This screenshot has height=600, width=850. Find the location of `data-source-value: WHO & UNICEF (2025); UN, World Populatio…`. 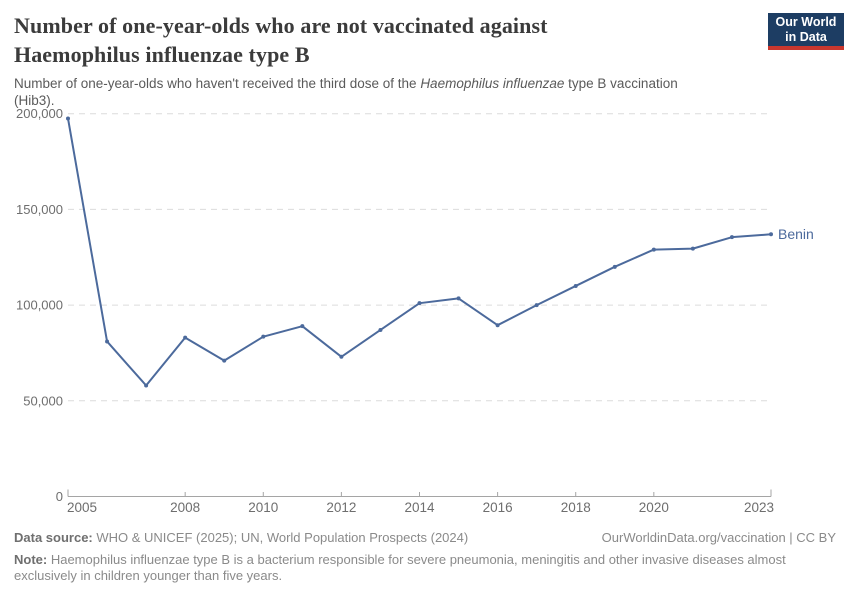

data-source-value: WHO & UNICEF (2025); UN, World Populatio… is located at coordinates (280, 537).